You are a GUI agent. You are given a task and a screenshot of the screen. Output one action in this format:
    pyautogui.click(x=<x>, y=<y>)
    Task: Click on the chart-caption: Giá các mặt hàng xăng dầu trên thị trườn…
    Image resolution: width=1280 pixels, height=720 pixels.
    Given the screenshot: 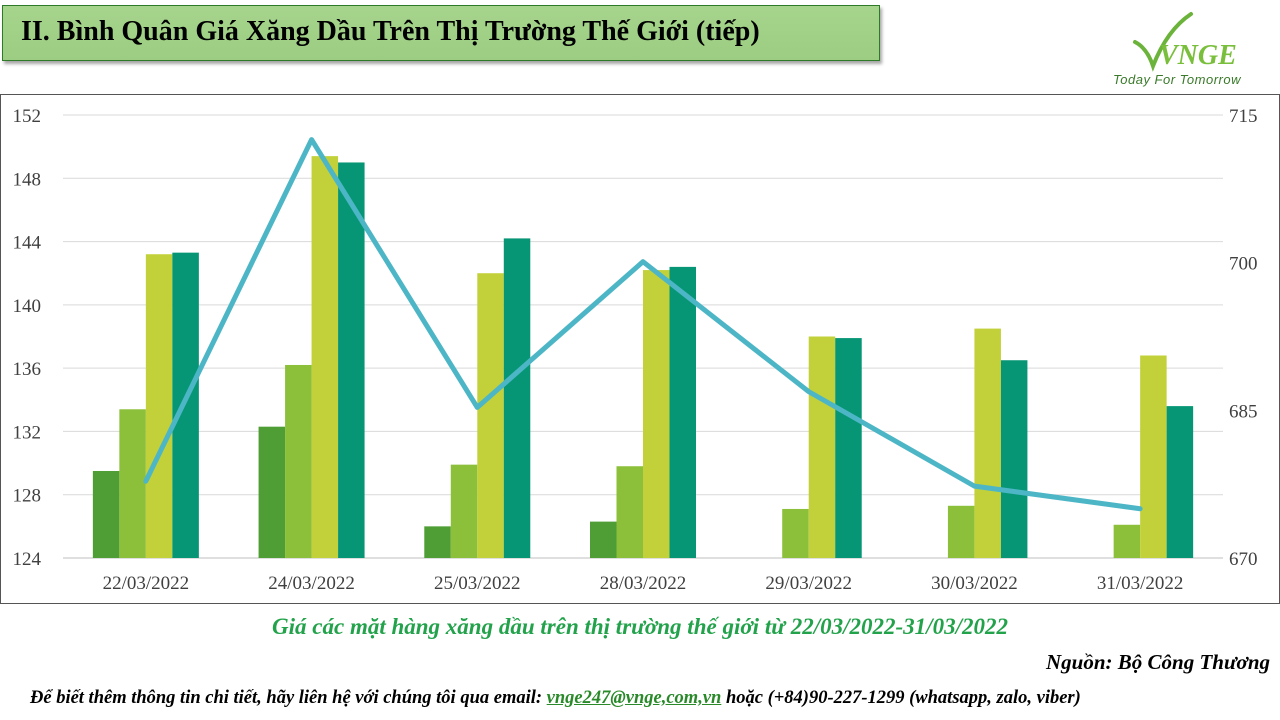 What is the action you would take?
    pyautogui.click(x=640, y=626)
    